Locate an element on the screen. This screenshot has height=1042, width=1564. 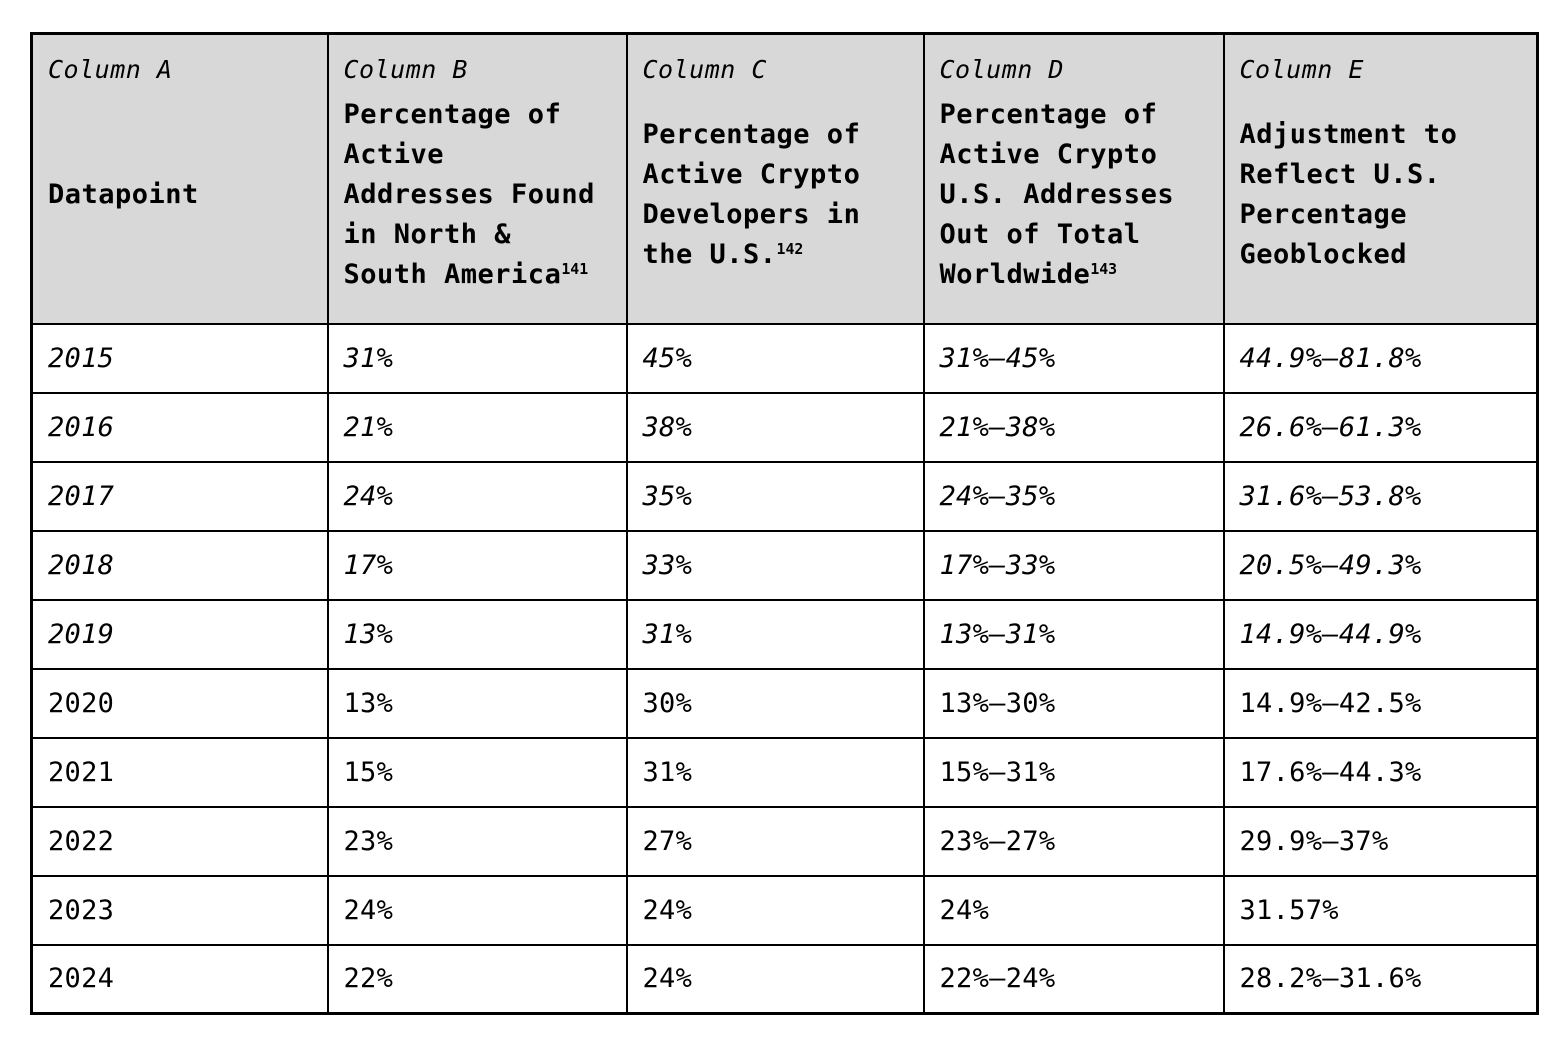
column-b-footnote: 141 is located at coordinates (575, 269).